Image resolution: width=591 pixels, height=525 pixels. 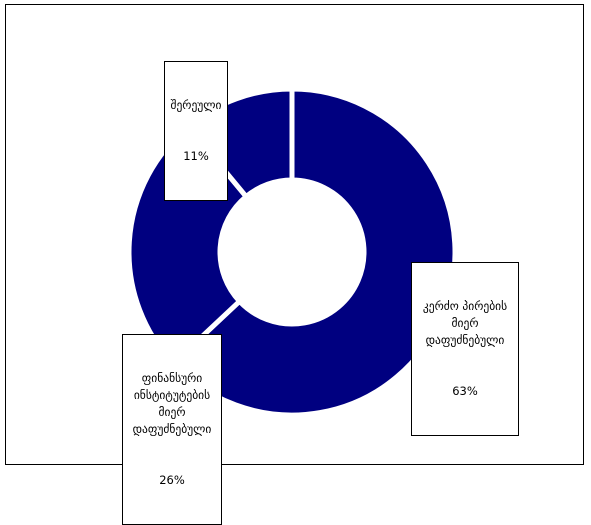 I want to click on slice-percent-financial: 26%, so click(x=172, y=480).